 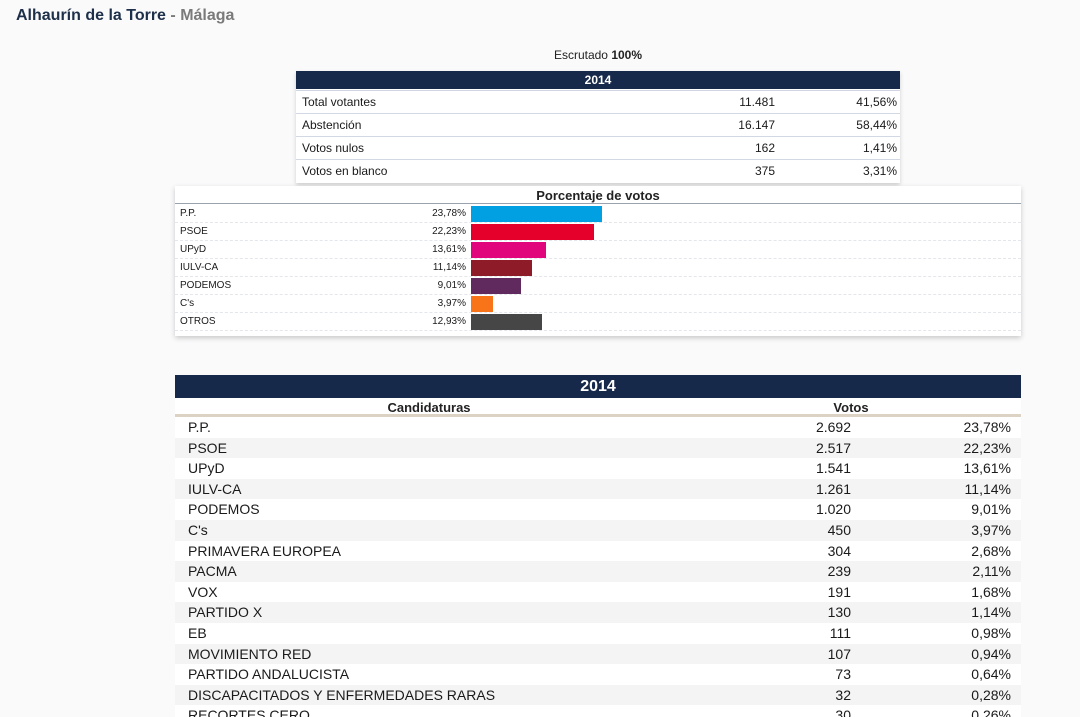 What do you see at coordinates (598, 427) in the screenshot?
I see `table-row: P.P. 2.692 23,78%` at bounding box center [598, 427].